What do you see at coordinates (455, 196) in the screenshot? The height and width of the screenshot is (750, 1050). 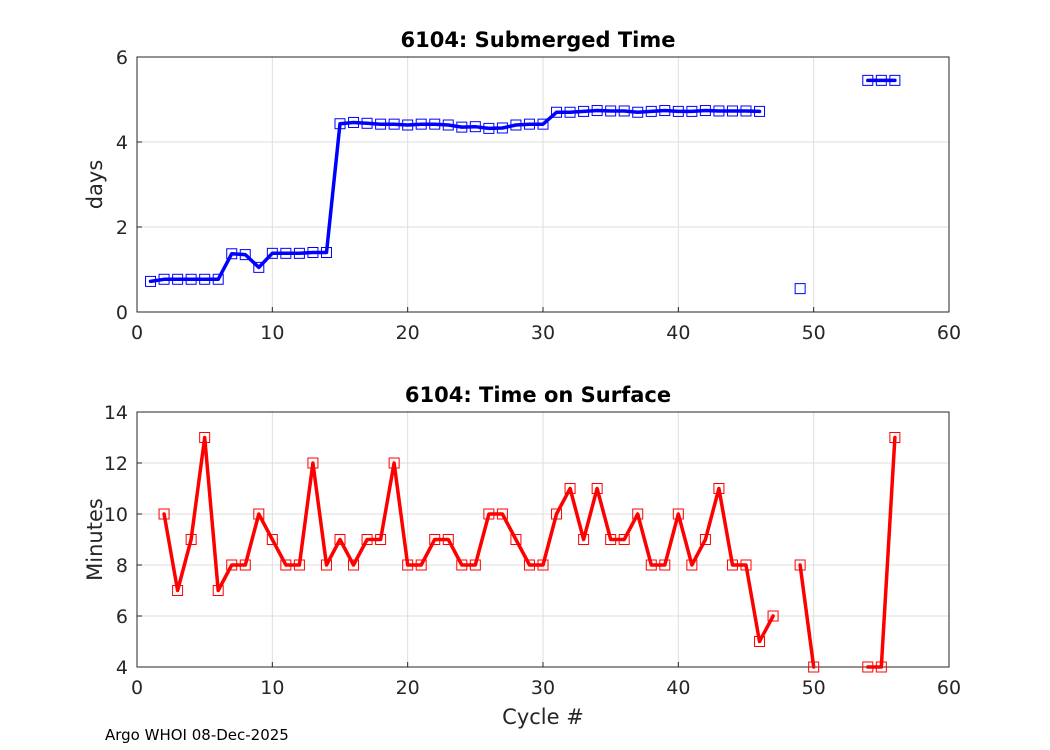 I see `series-line` at bounding box center [455, 196].